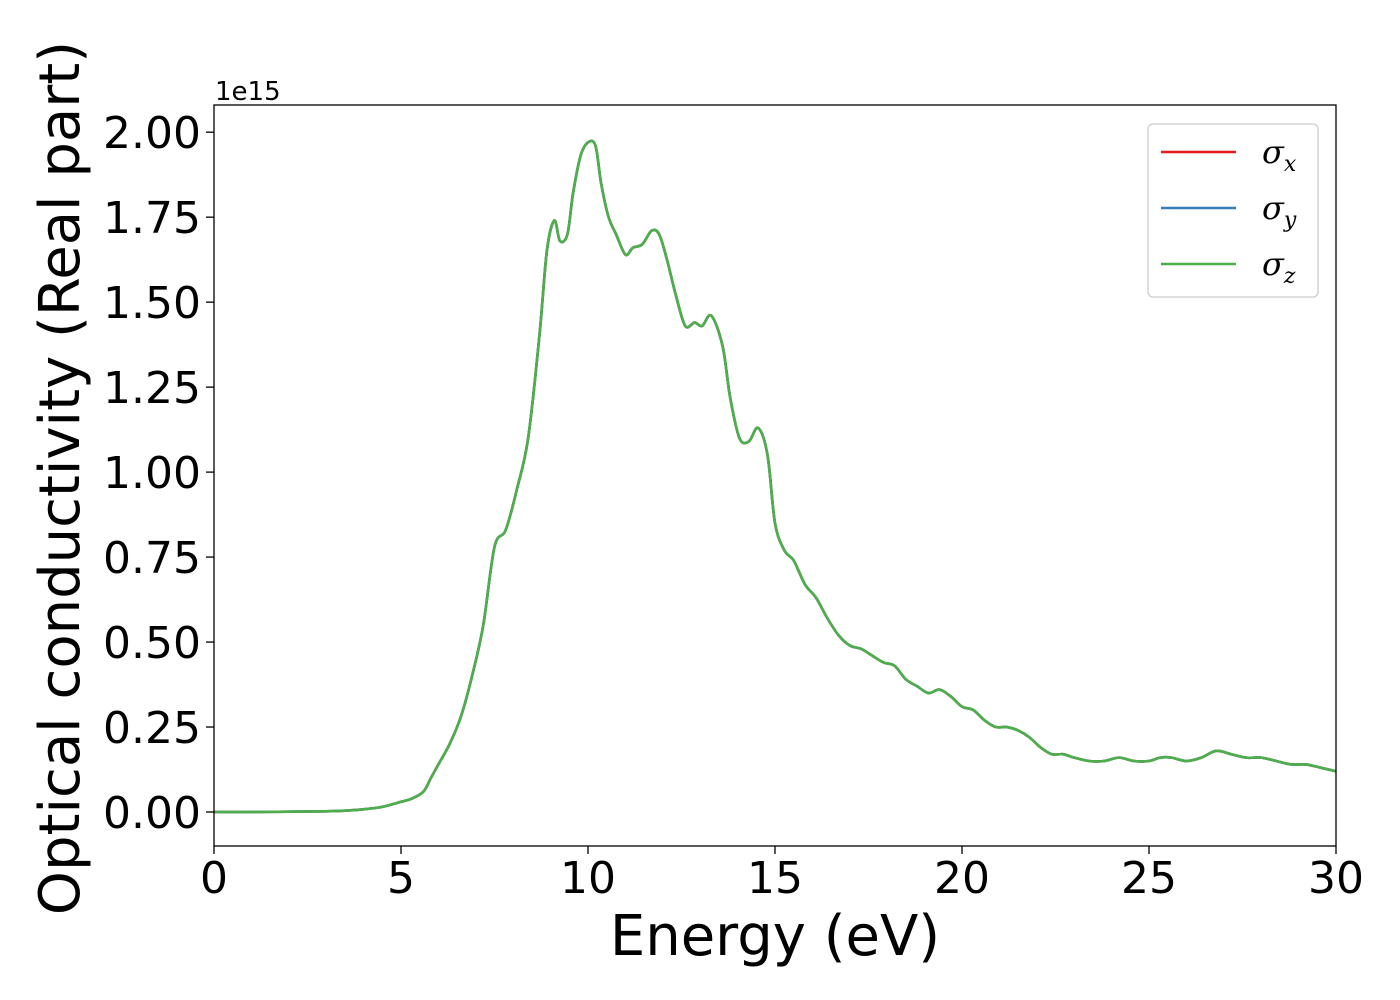 Image resolution: width=1400 pixels, height=1000 pixels. What do you see at coordinates (152, 218) in the screenshot?
I see `y-tick-label: 1.75` at bounding box center [152, 218].